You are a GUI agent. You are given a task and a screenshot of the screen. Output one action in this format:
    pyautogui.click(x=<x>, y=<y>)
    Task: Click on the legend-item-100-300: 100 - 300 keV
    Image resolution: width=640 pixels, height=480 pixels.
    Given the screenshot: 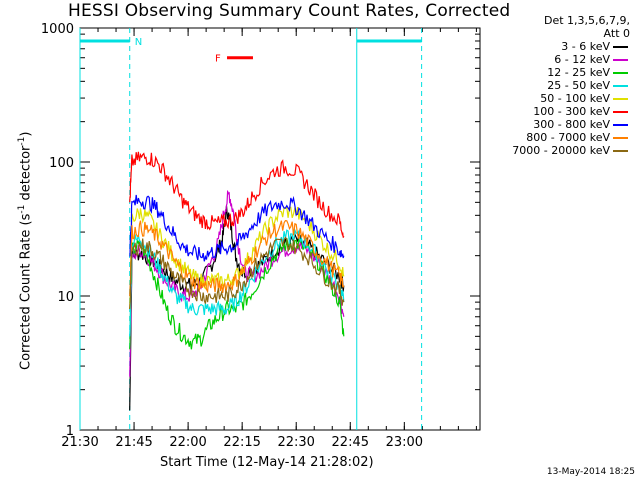 What is the action you would take?
    pyautogui.click(x=559, y=111)
    